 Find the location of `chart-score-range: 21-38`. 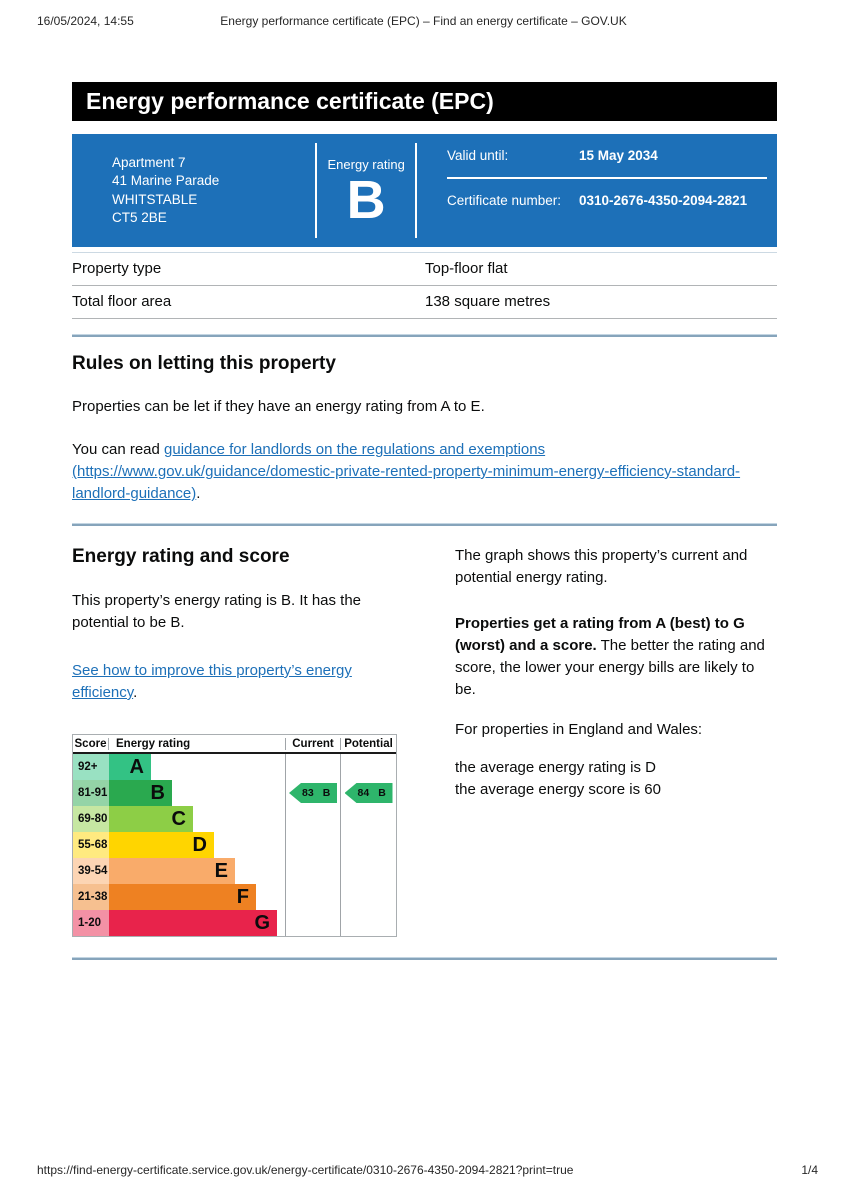

chart-score-range: 21-38 is located at coordinates (91, 897).